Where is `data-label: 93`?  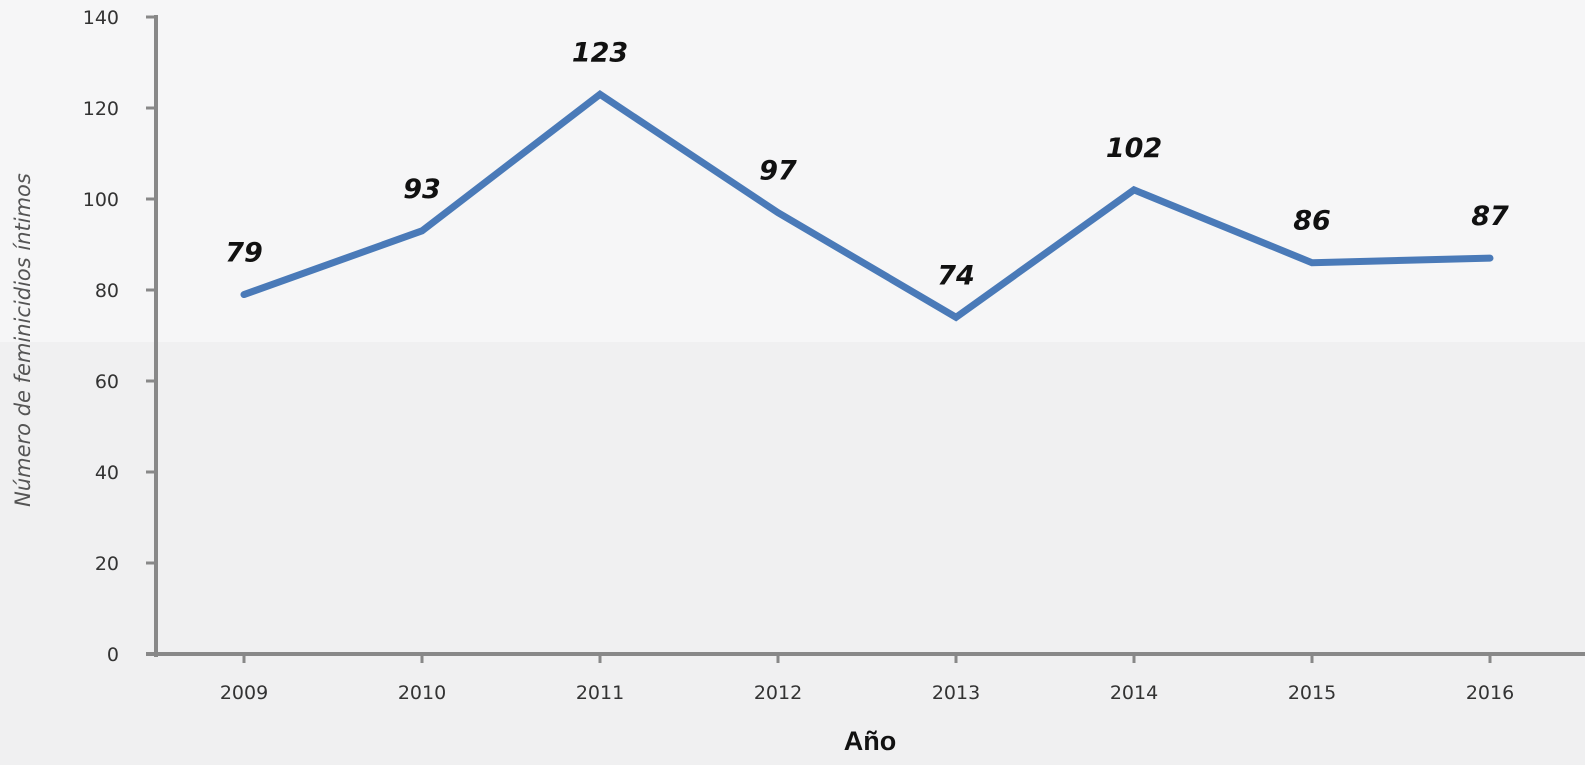
data-label: 93 is located at coordinates (422, 189).